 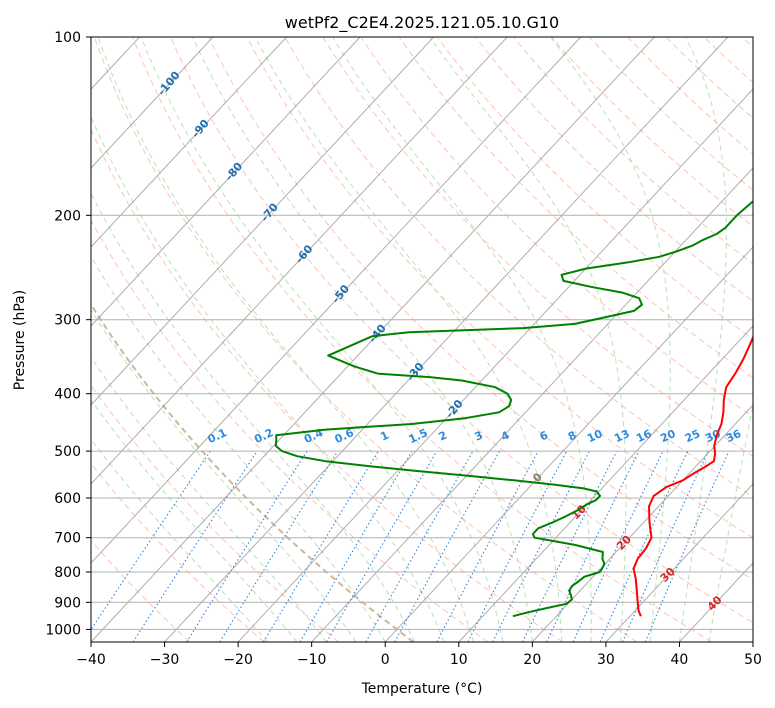 What do you see at coordinates (67, 452) in the screenshot?
I see `y-tick-label: 500` at bounding box center [67, 452].